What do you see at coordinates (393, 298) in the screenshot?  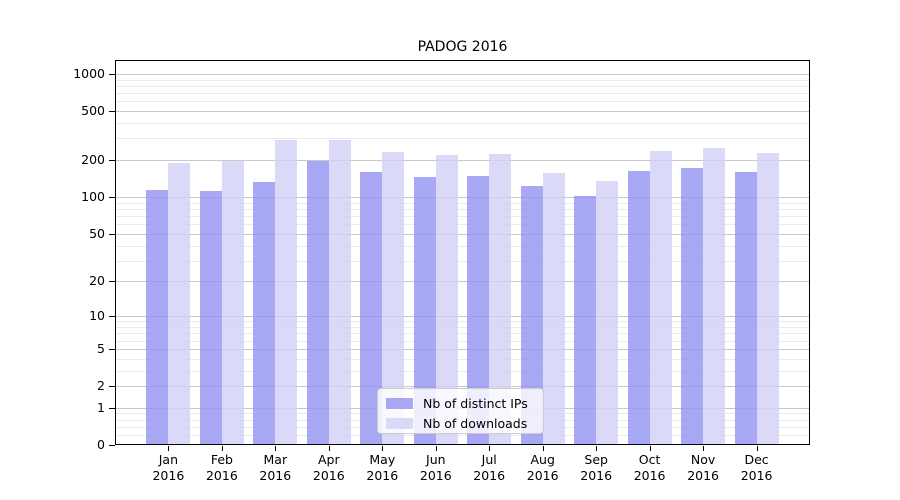 I see `bar-nb-of-downloads-may` at bounding box center [393, 298].